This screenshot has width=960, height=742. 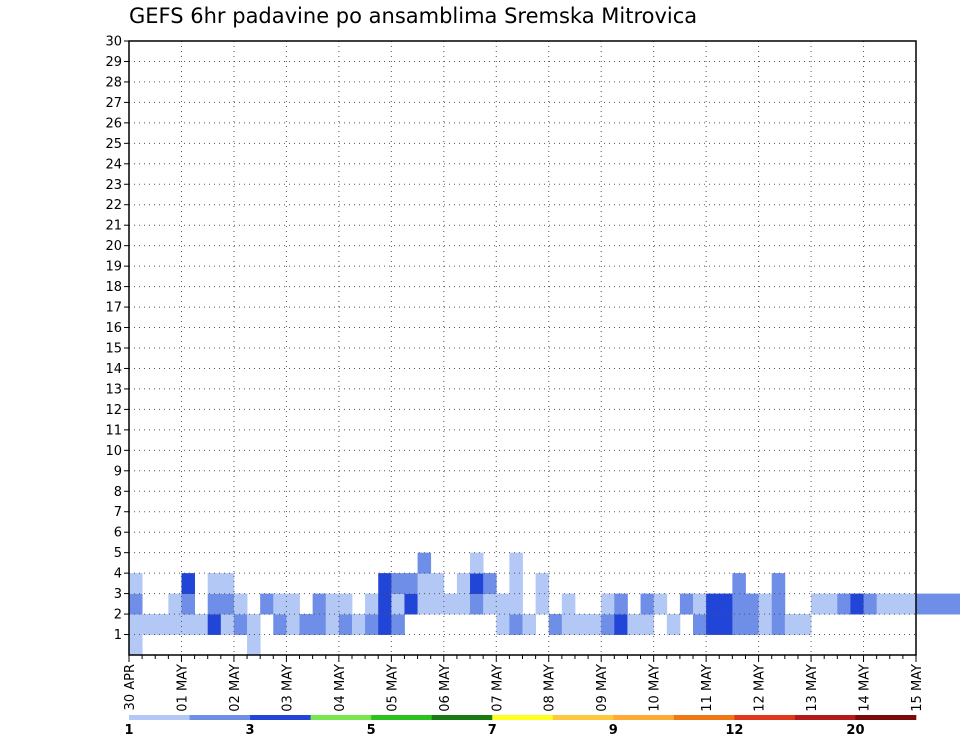 I want to click on y-tick-label: 27, so click(x=113, y=103).